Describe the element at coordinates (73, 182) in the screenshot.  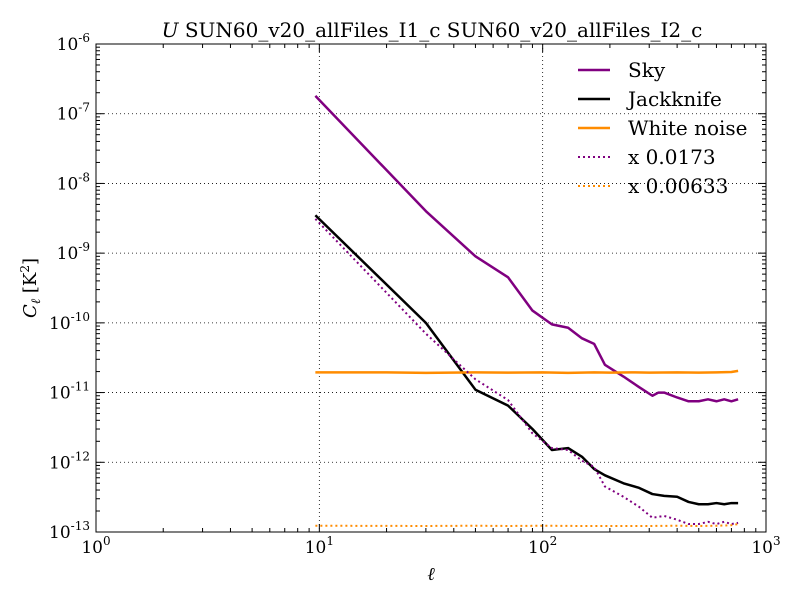
I see `y-tick-label: 10⁻⁸` at that location.